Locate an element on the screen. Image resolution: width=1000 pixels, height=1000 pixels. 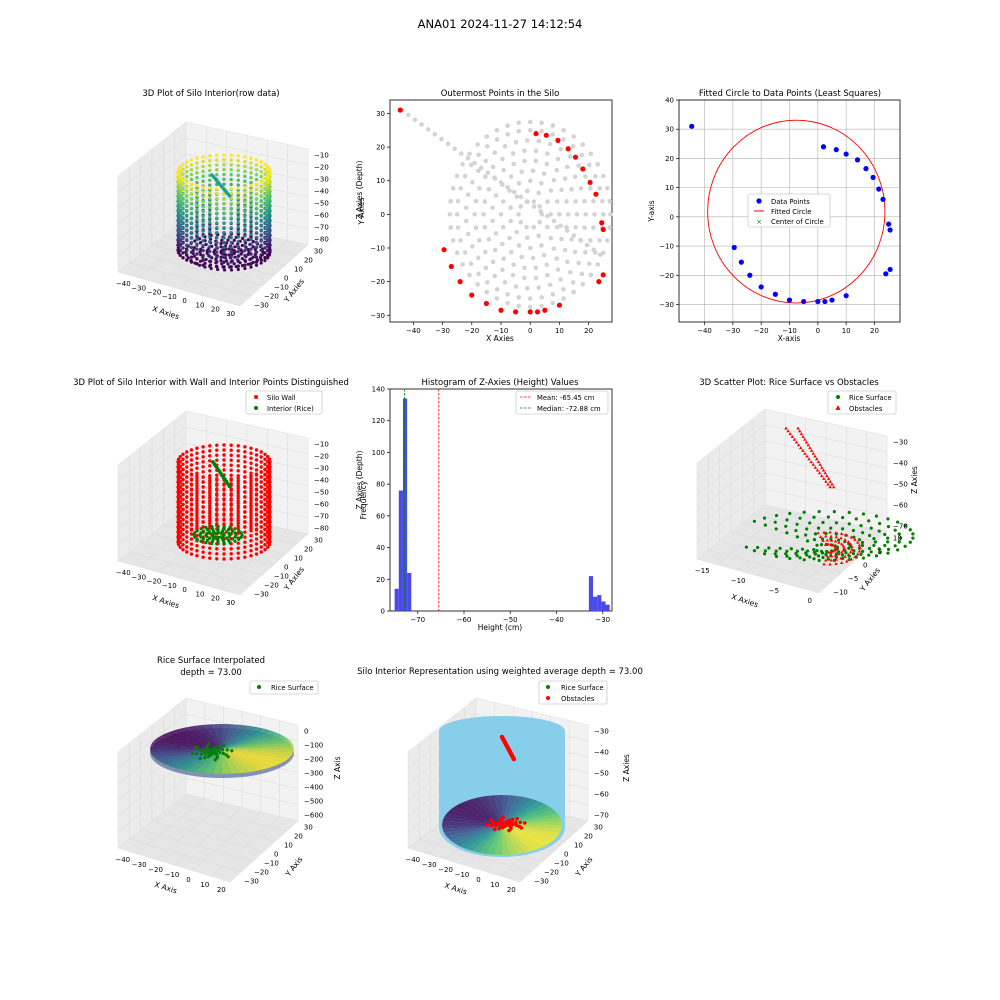
p4-legend-box is located at coordinates (284, 402).